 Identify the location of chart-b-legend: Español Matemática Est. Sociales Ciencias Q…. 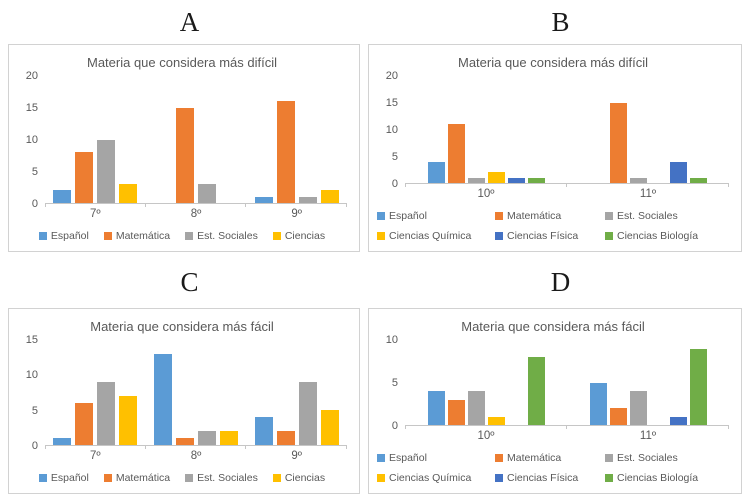
(553, 225).